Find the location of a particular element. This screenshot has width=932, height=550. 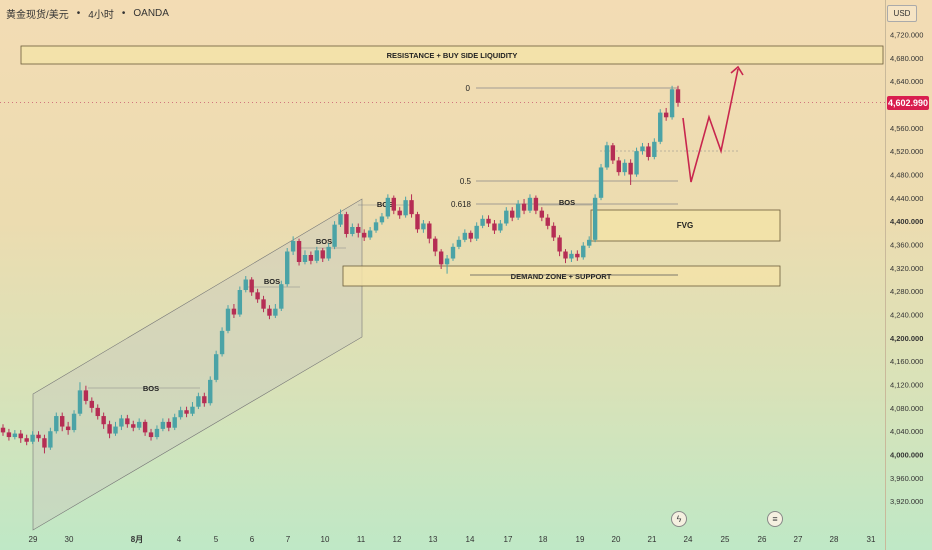

x-tick-label: 12 is located at coordinates (397, 539).